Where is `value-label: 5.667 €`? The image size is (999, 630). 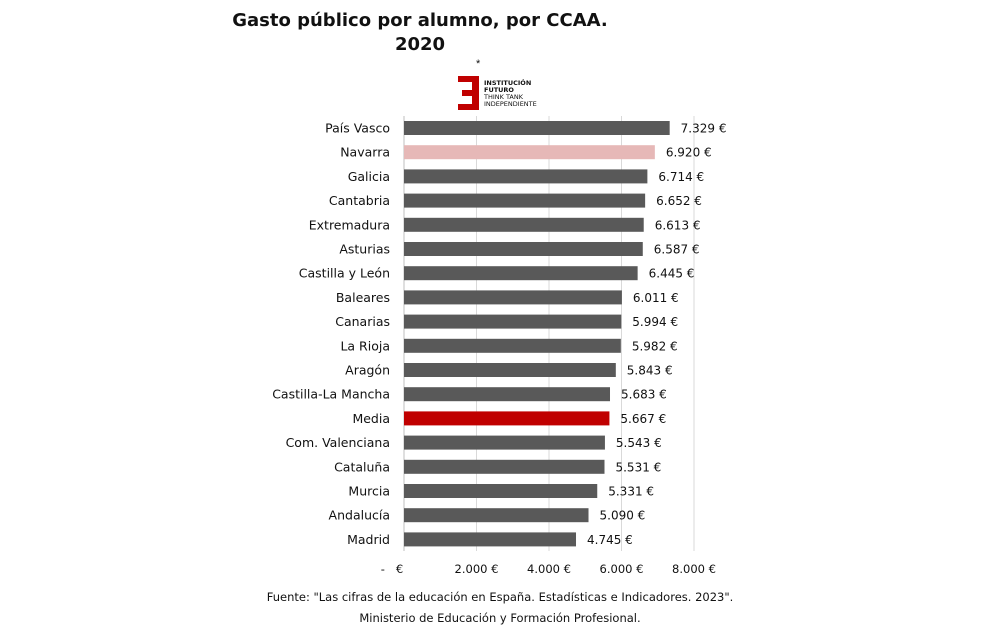
value-label: 5.667 € is located at coordinates (643, 419).